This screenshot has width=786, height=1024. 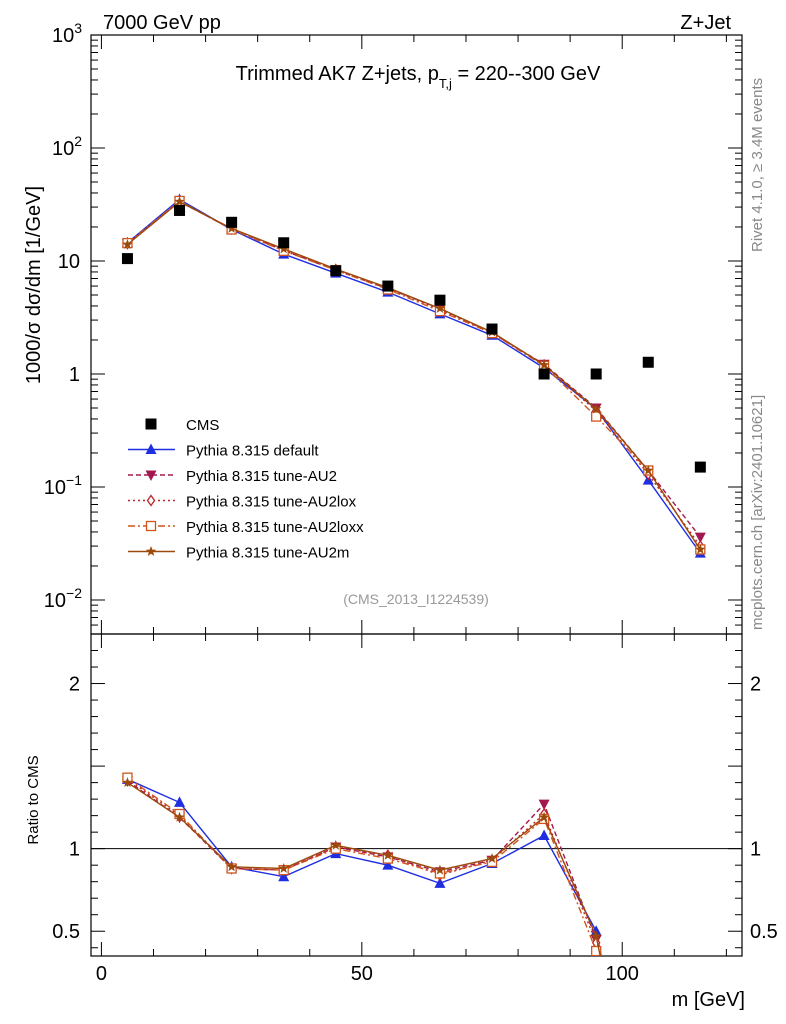 I want to click on analysis-tag: (CMS_2013_I1224539), so click(x=416, y=599).